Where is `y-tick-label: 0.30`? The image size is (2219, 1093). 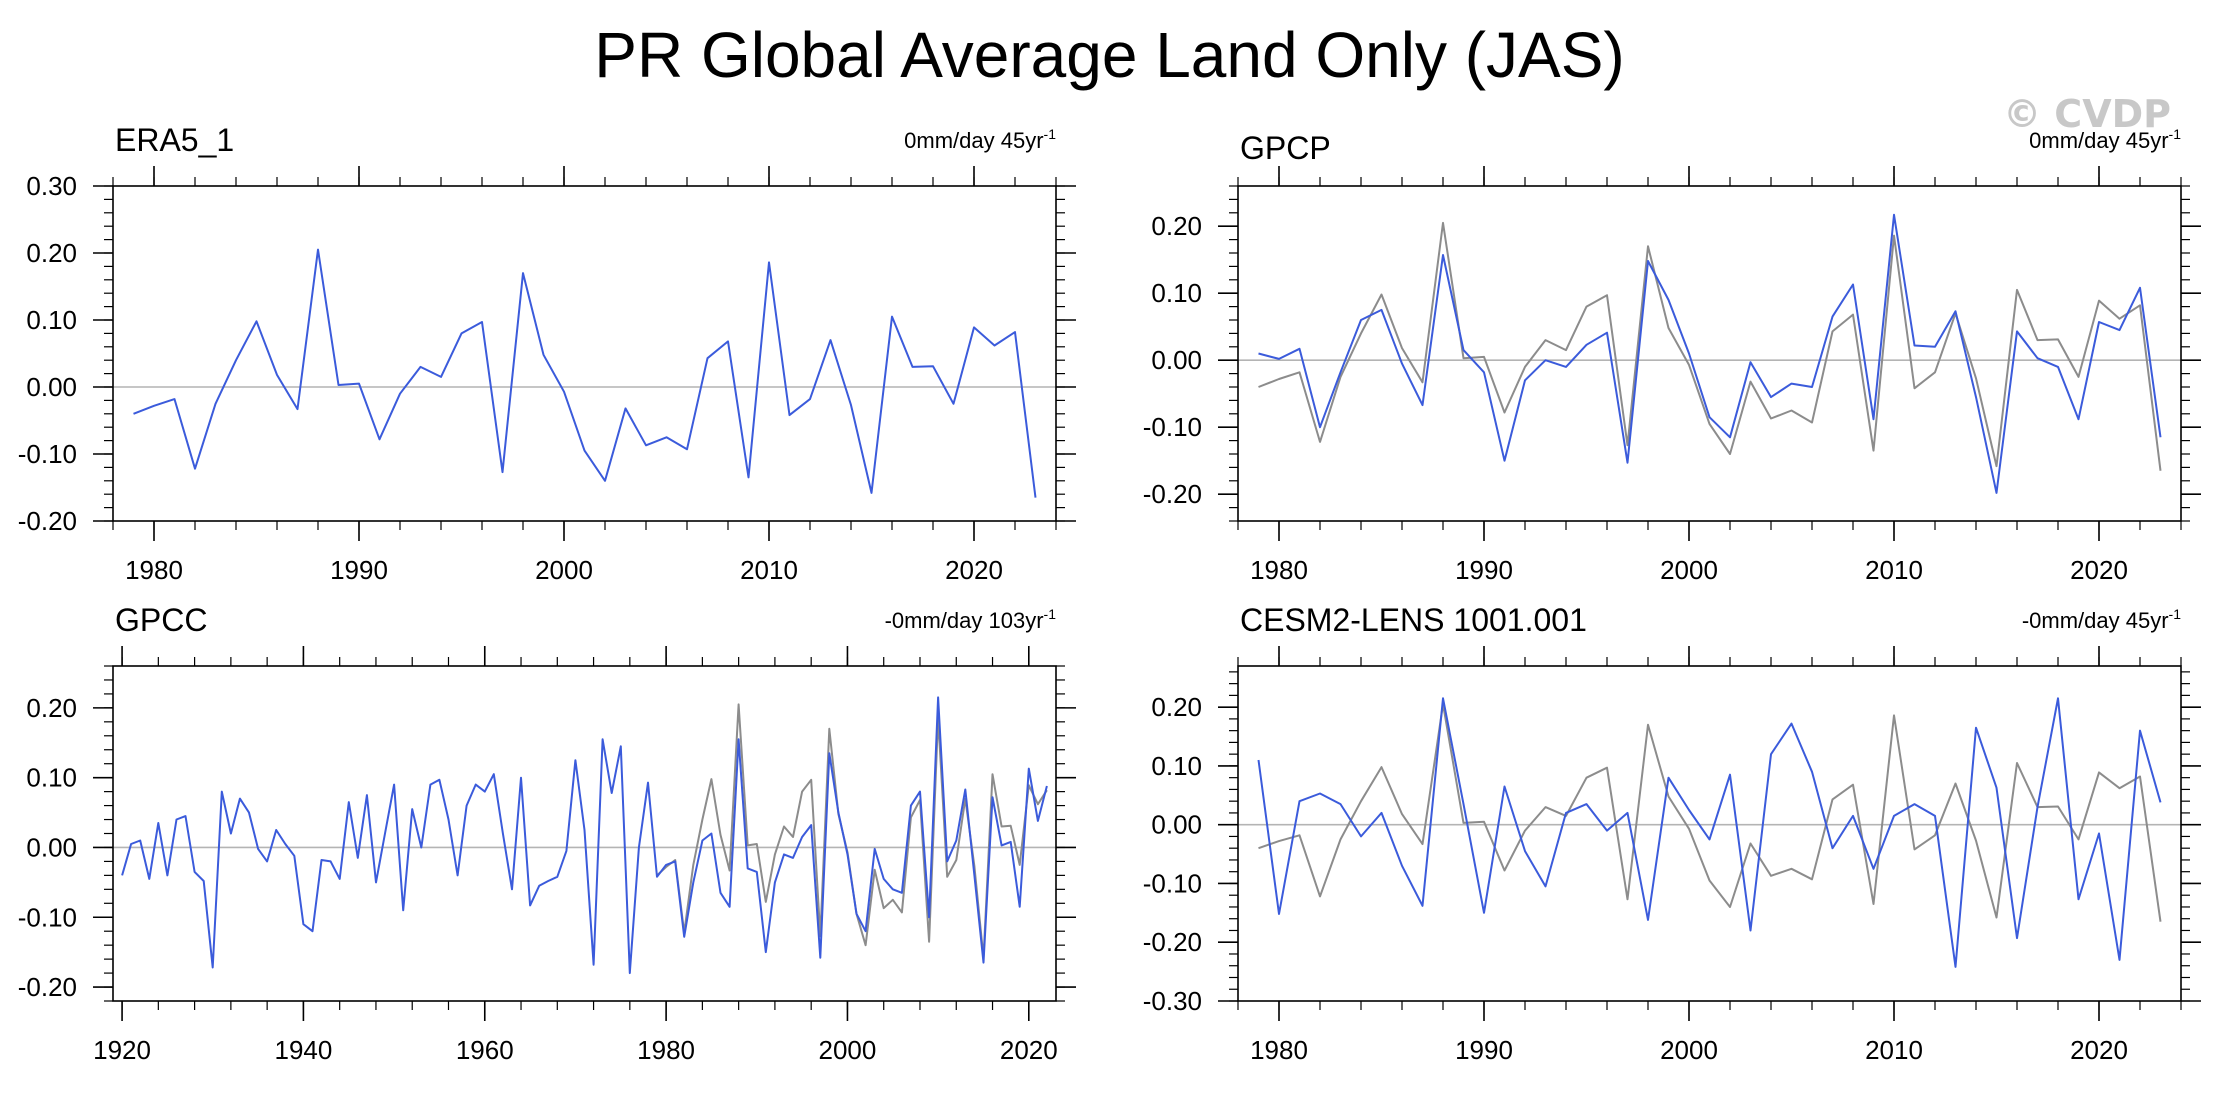 y-tick-label: 0.30 is located at coordinates (51, 186).